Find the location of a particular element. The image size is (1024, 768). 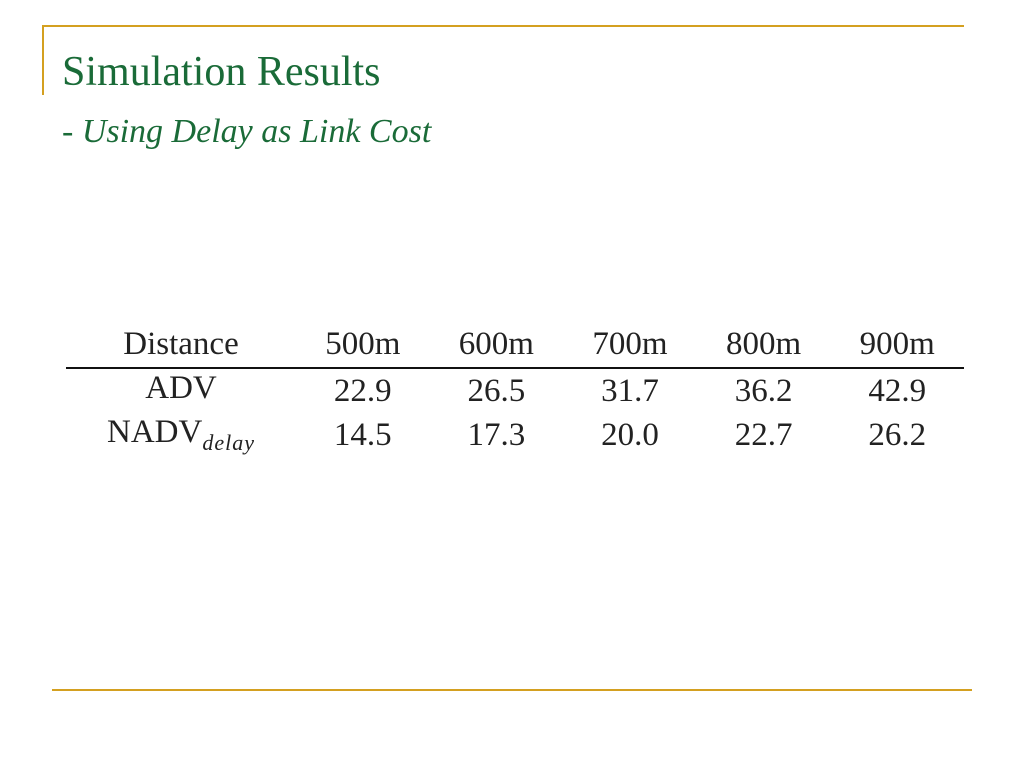

row-label-adv: ADV is located at coordinates (181, 390).